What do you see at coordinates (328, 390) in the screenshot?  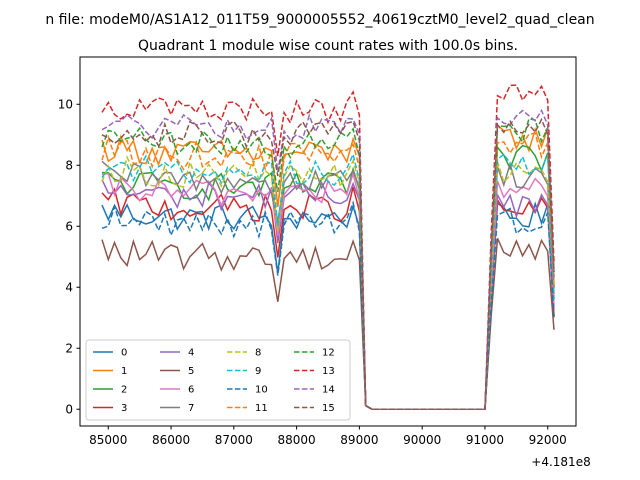 I see `legend-label-14: 14` at bounding box center [328, 390].